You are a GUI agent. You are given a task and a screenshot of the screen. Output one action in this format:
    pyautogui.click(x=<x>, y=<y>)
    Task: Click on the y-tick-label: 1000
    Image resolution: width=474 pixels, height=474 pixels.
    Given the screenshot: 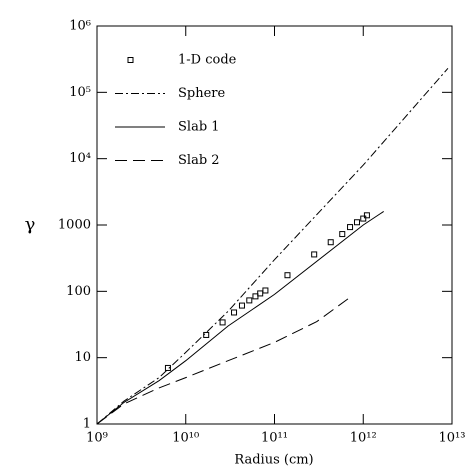 What is the action you would take?
    pyautogui.click(x=74, y=225)
    